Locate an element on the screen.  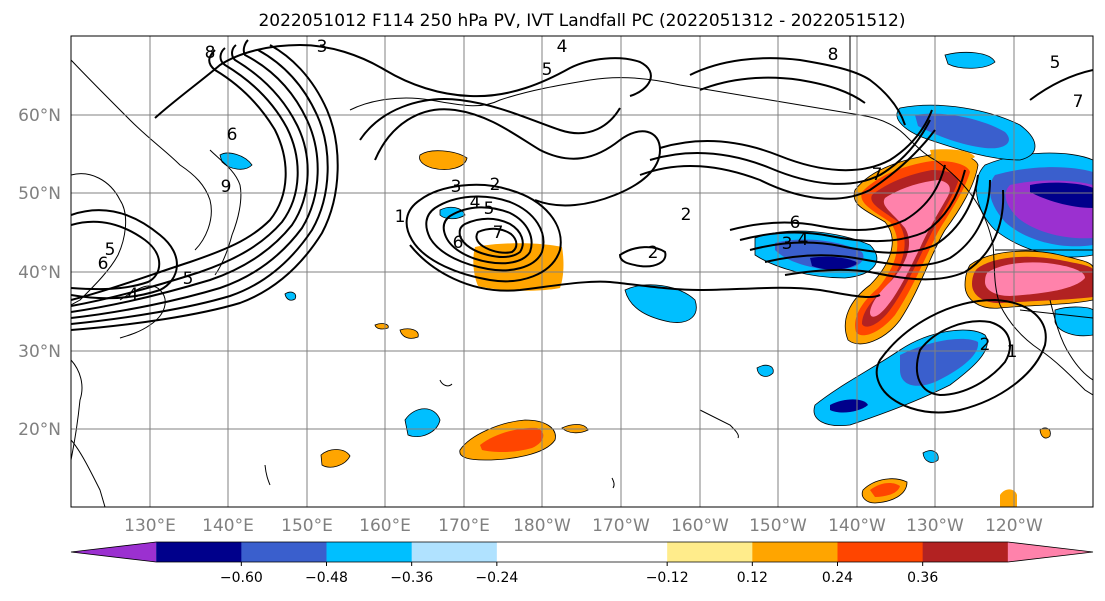
coastline-alaska is located at coordinates (762, 119).